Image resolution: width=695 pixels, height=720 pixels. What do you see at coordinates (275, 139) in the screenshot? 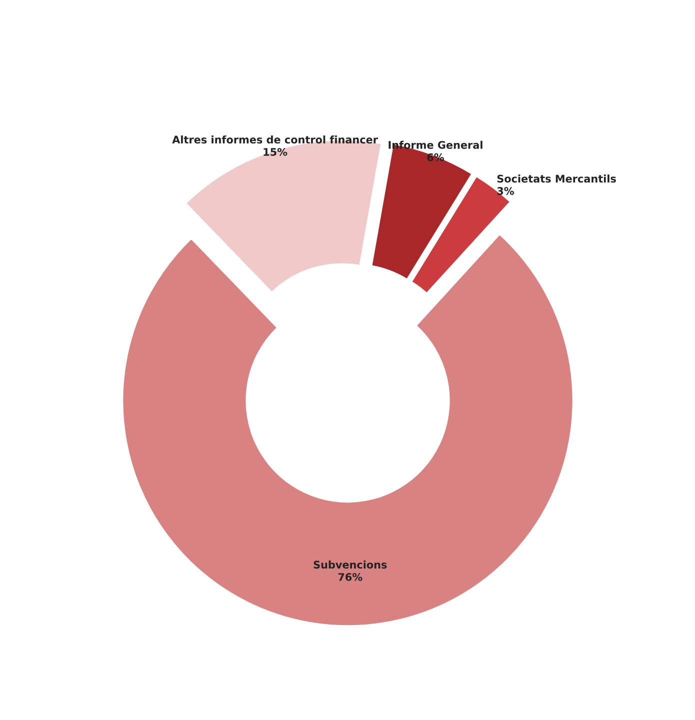
I see `slice-label: Altres informes de control financer` at bounding box center [275, 139].